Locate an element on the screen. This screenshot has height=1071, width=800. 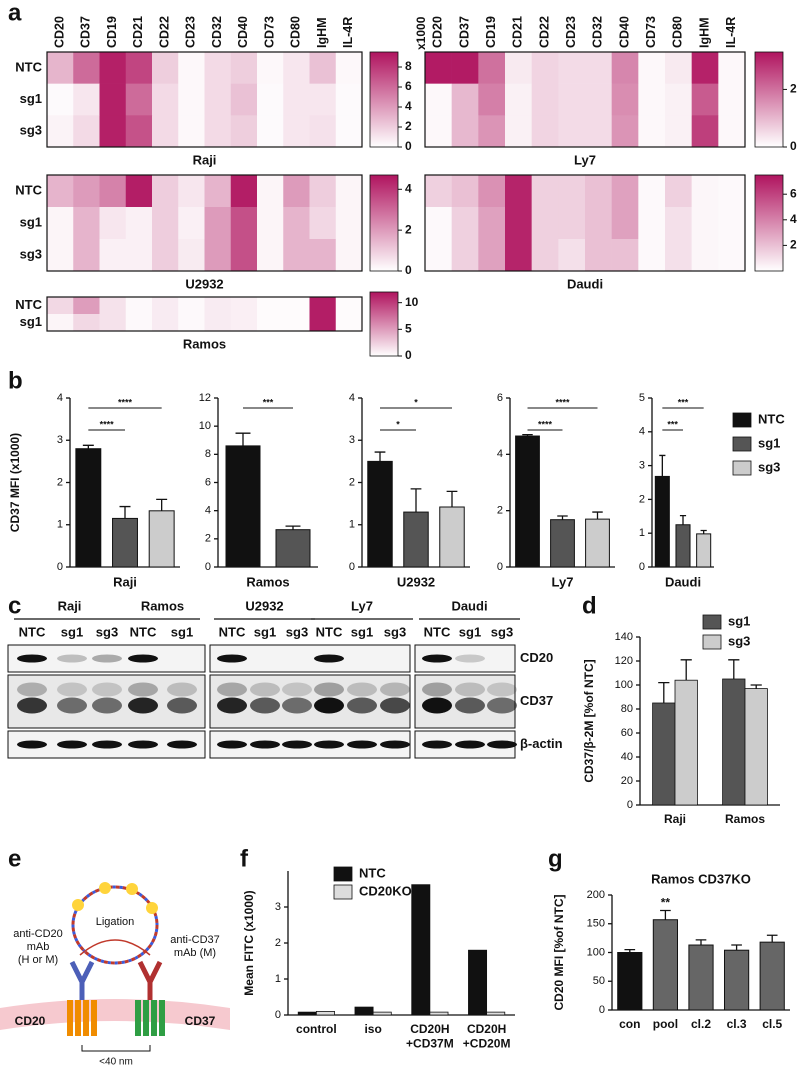
y-tick-label: 8 is located at coordinates (208, 454).